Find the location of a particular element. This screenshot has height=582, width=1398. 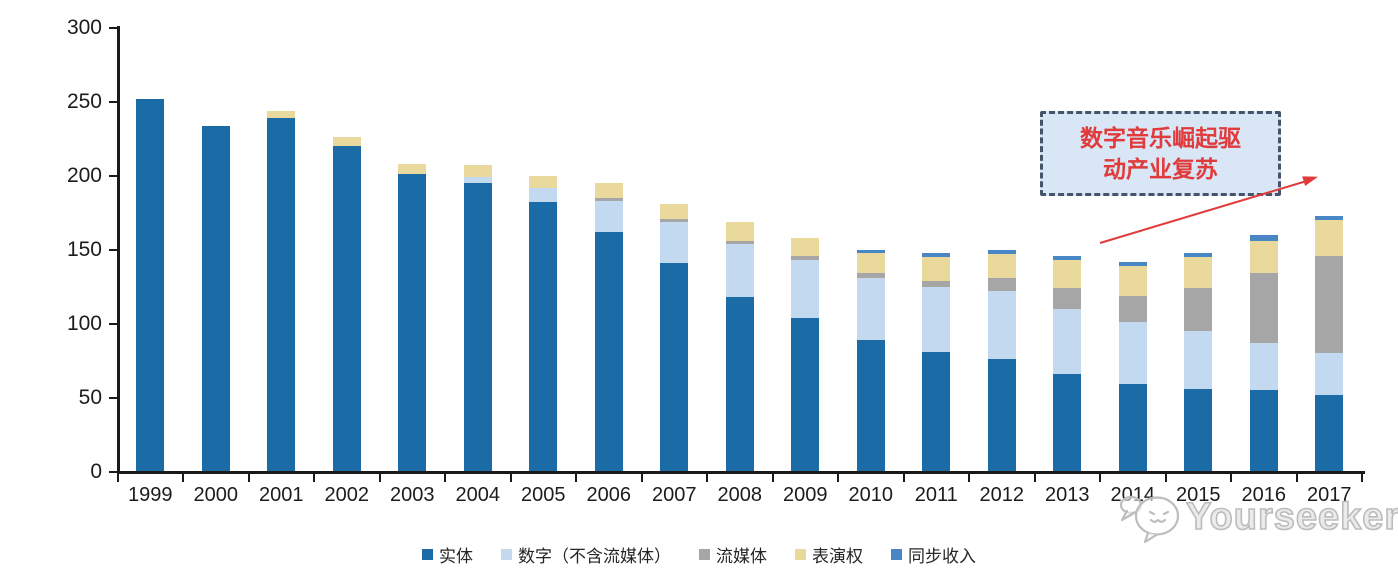

x-axis-label: 2005 is located at coordinates (543, 495).